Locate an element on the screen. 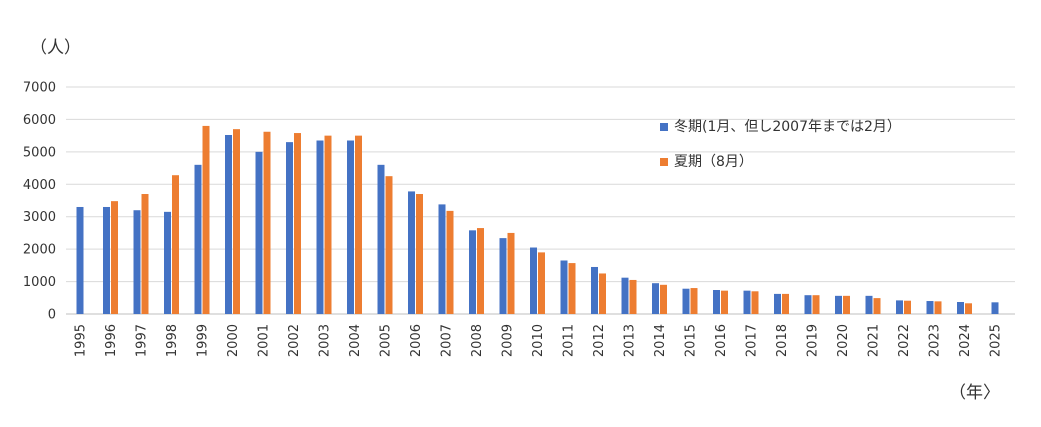 The image size is (1041, 427). y-unit-label: （人） is located at coordinates (55, 48).